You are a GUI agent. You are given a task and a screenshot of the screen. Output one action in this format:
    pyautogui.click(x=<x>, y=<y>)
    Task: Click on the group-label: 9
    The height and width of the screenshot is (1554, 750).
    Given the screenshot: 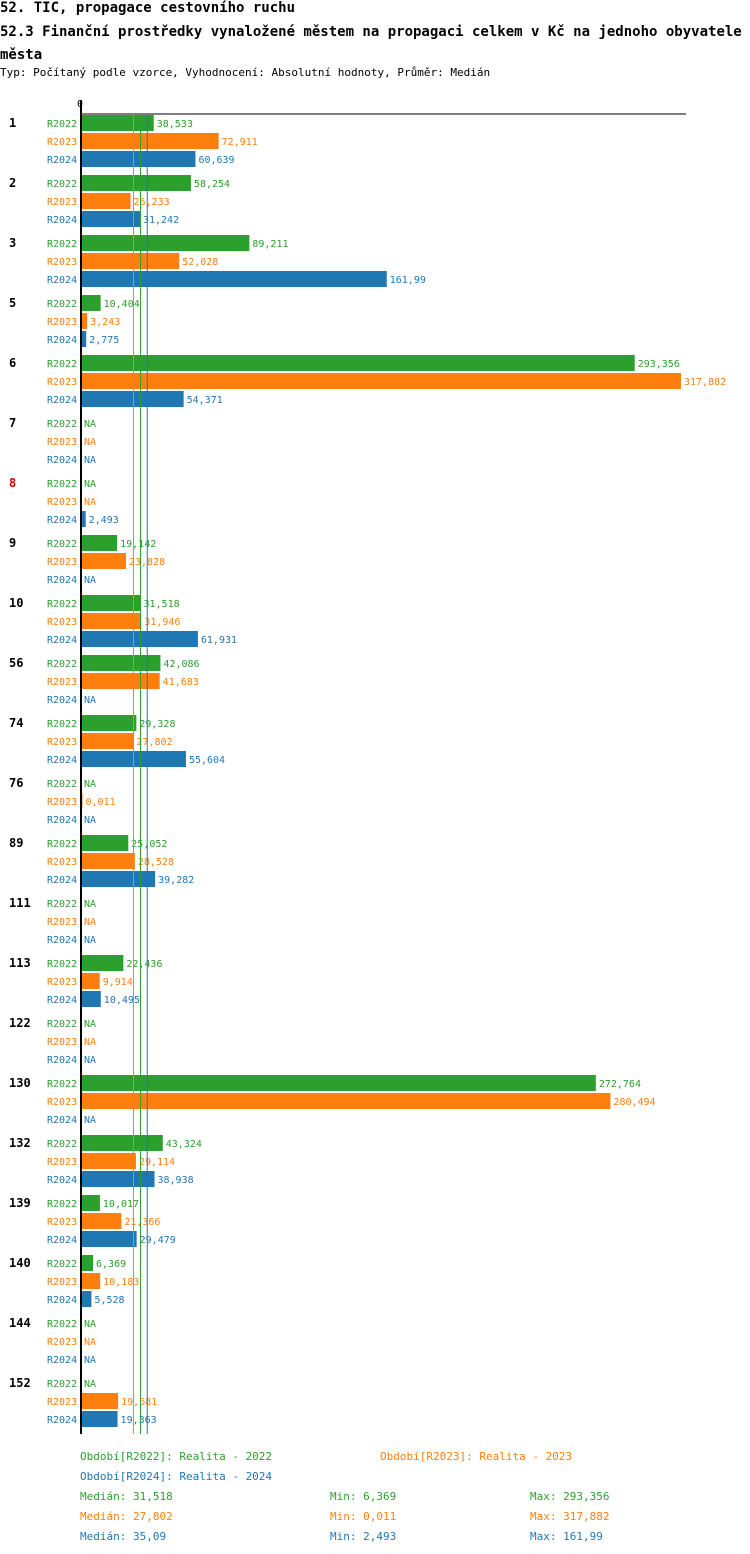 What is the action you would take?
    pyautogui.click(x=12, y=543)
    